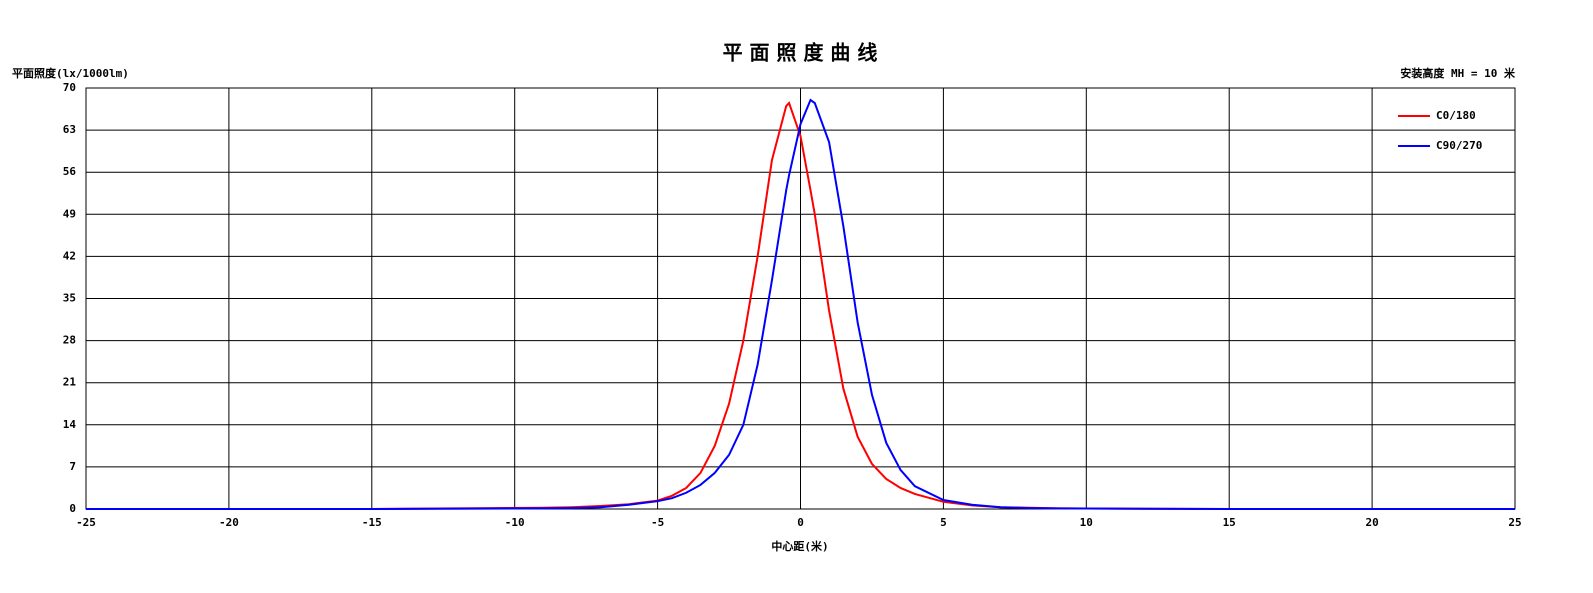  Describe the element at coordinates (800, 522) in the screenshot. I see `x-tick-label: 0` at that location.